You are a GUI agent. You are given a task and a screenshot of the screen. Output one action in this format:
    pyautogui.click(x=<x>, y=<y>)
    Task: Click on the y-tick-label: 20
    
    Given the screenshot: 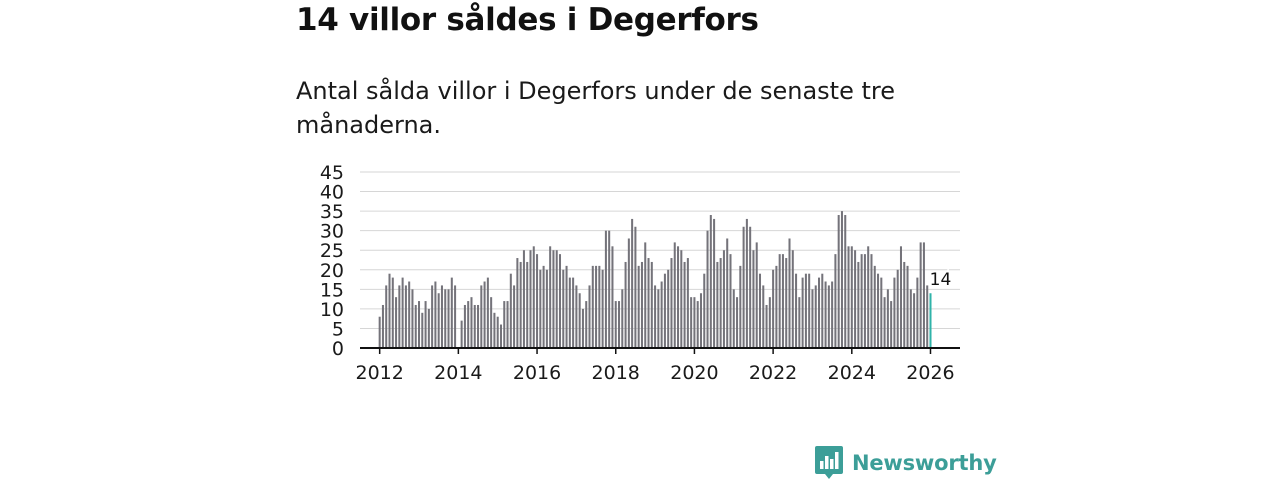 What is the action you would take?
    pyautogui.click(x=332, y=271)
    